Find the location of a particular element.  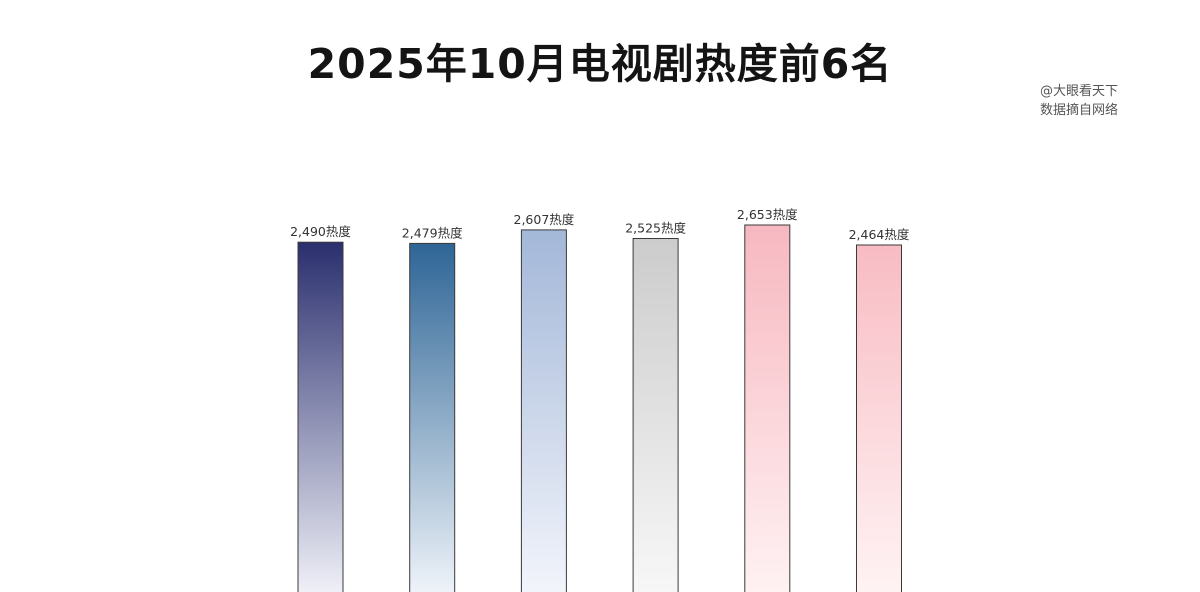

source-credit: @大眼看天下 数据摘自网络 is located at coordinates (1079, 101).